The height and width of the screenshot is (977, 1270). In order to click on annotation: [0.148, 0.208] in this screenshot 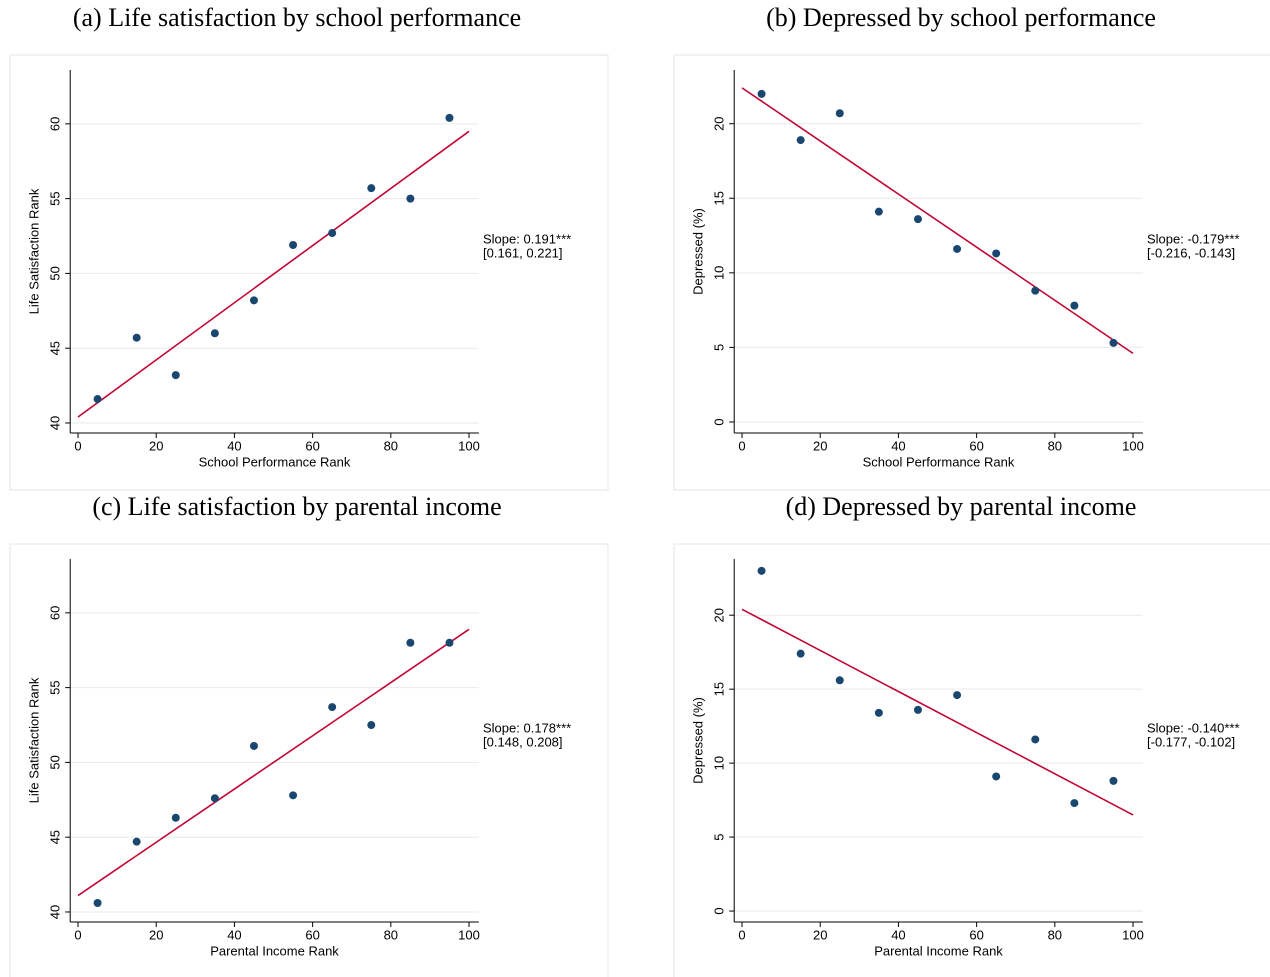, I will do `click(523, 741)`.